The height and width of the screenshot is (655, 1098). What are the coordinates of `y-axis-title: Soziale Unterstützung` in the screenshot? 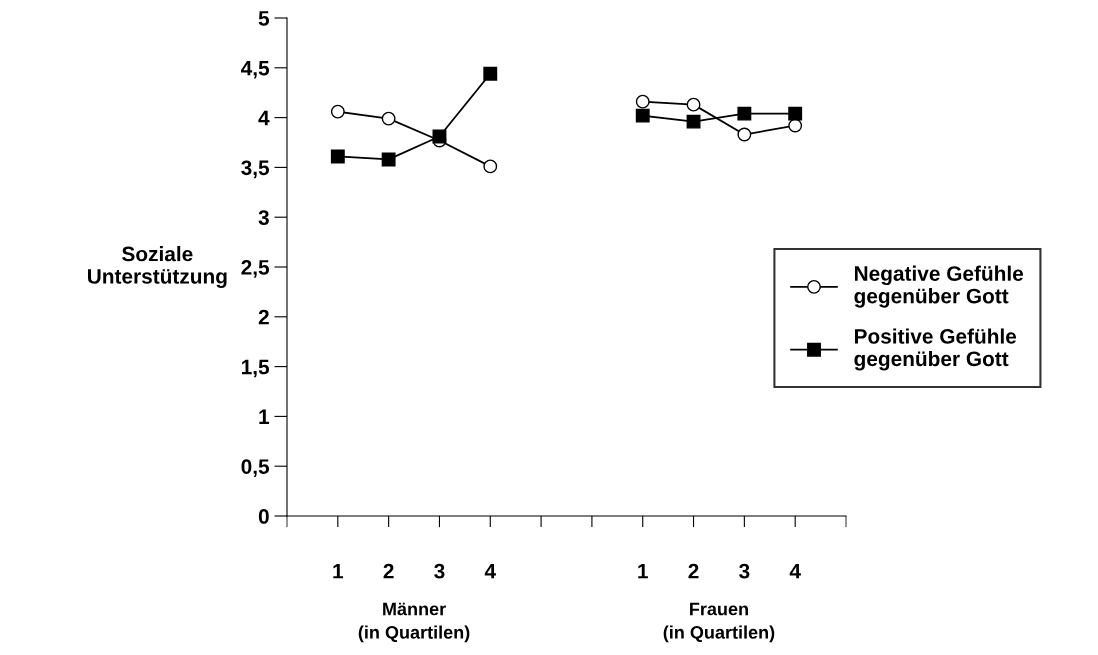 It's located at (157, 267).